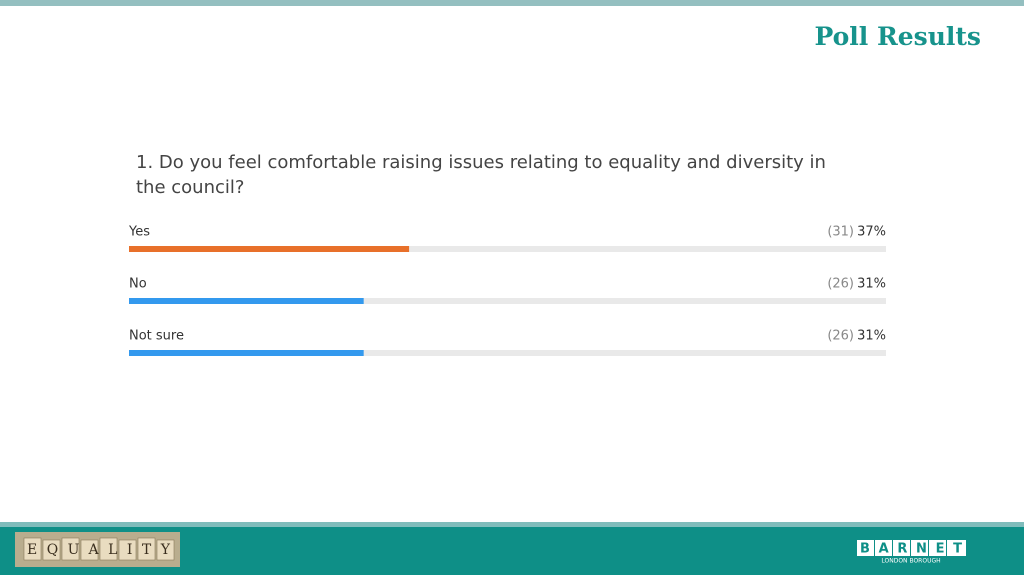 The width and height of the screenshot is (1024, 575). I want to click on count-label: (31), so click(840, 232).